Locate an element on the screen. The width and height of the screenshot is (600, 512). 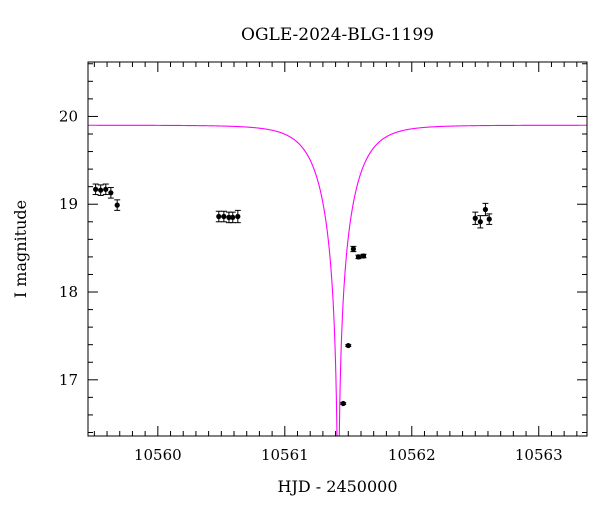
x-axis-label: HJD - 2450000 is located at coordinates (337, 486).